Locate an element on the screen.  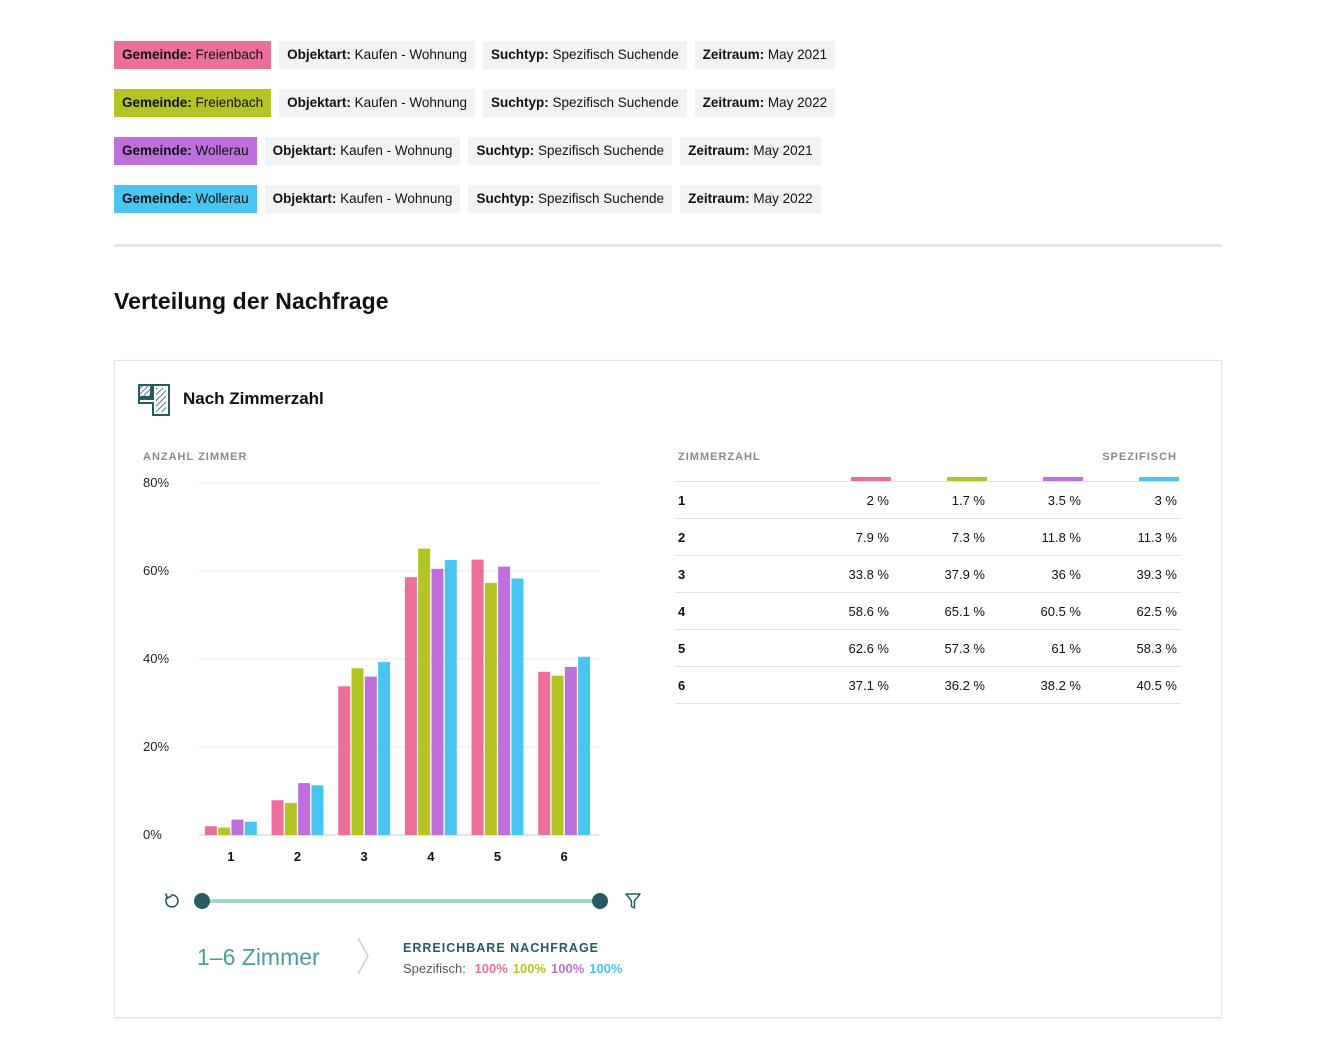
x-tick-label: 6 is located at coordinates (564, 856).